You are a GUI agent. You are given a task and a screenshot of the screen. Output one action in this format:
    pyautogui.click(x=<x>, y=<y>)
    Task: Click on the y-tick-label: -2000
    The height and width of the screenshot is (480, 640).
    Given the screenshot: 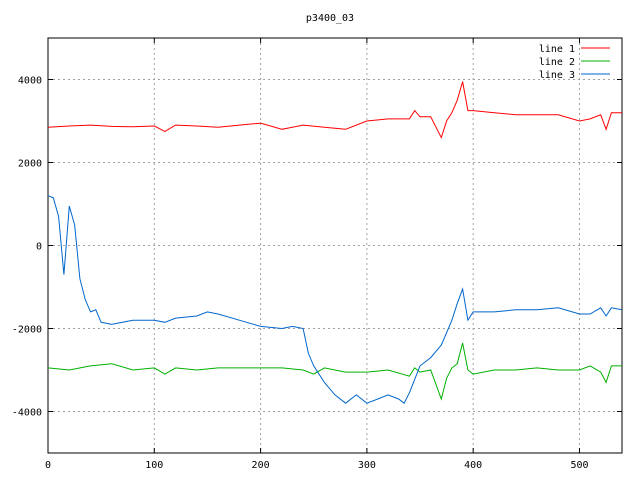 What is the action you would take?
    pyautogui.click(x=27, y=330)
    